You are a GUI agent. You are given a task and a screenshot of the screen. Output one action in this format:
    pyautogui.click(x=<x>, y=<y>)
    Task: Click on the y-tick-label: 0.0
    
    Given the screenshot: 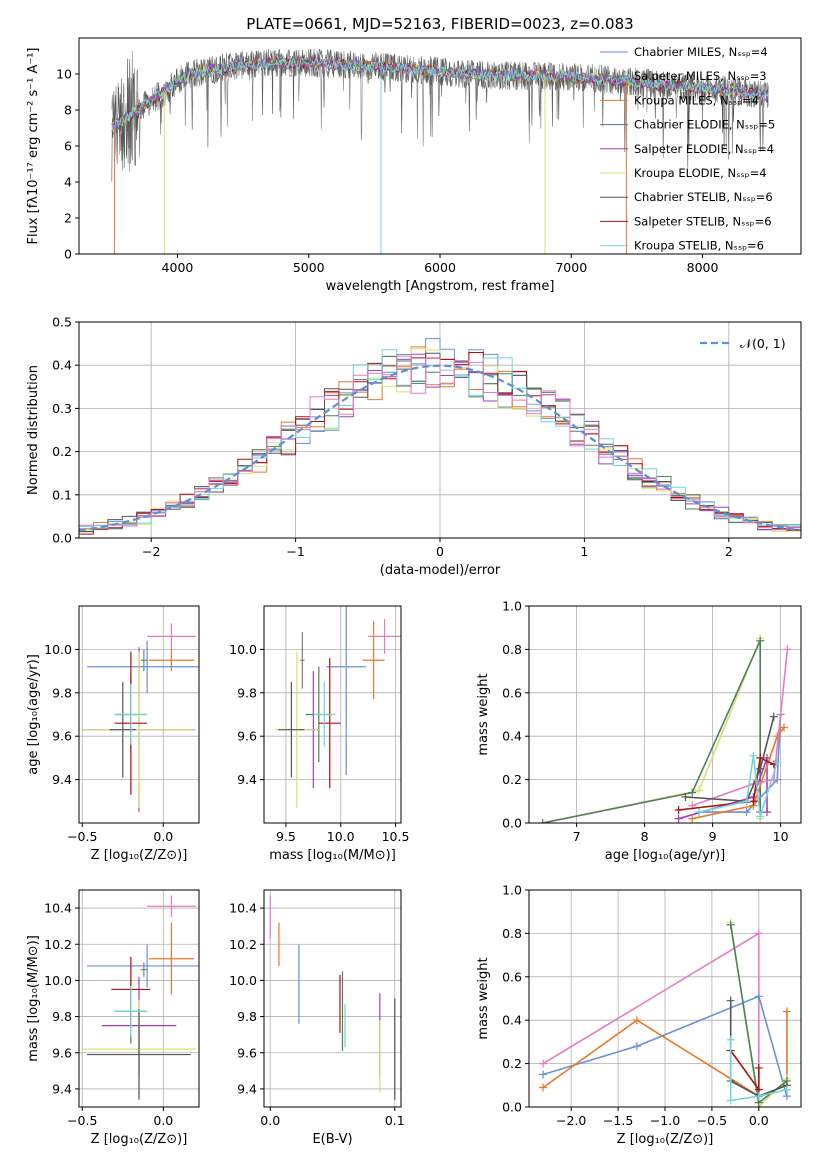 What is the action you would take?
    pyautogui.click(x=62, y=538)
    